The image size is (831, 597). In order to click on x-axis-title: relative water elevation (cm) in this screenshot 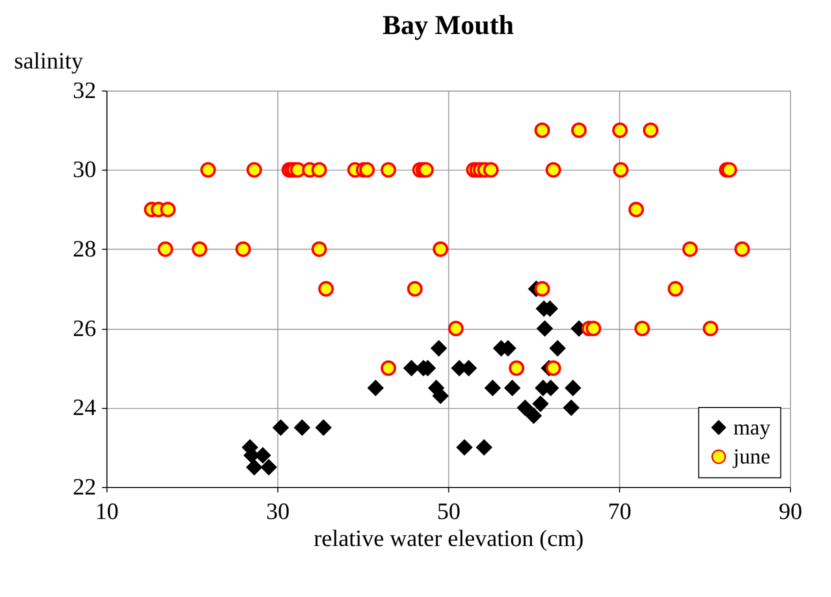, I will do `click(449, 539)`.